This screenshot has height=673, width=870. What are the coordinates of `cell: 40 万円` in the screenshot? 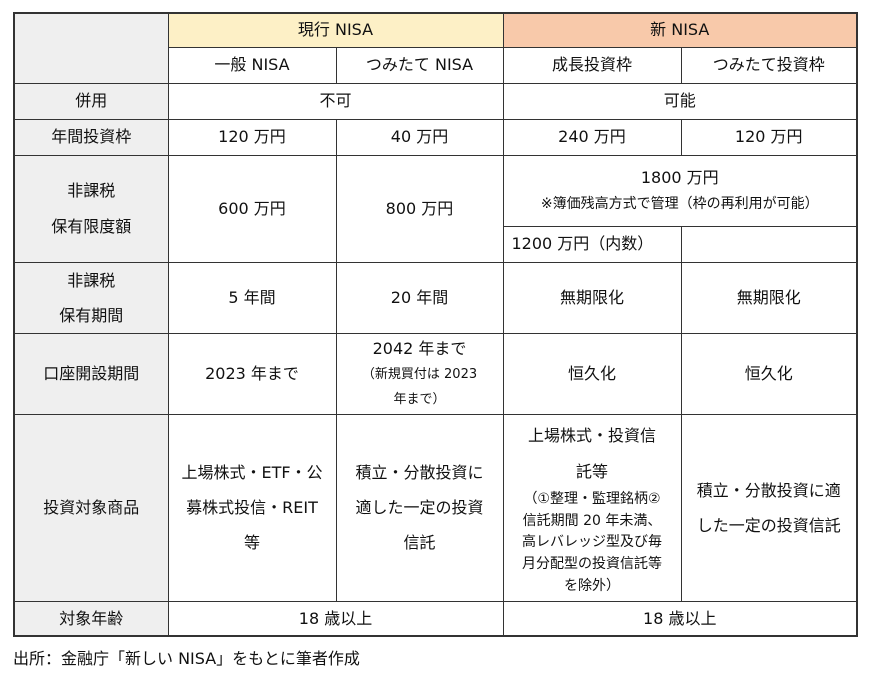 It's located at (419, 137).